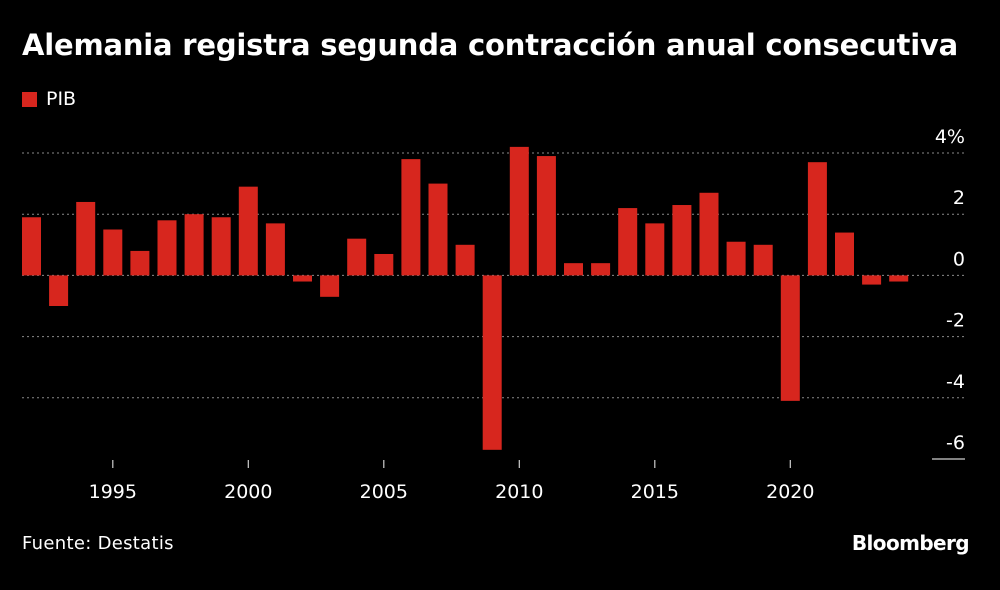 Image resolution: width=1000 pixels, height=590 pixels. Describe the element at coordinates (959, 259) in the screenshot. I see `y-tick-label: 0` at that location.